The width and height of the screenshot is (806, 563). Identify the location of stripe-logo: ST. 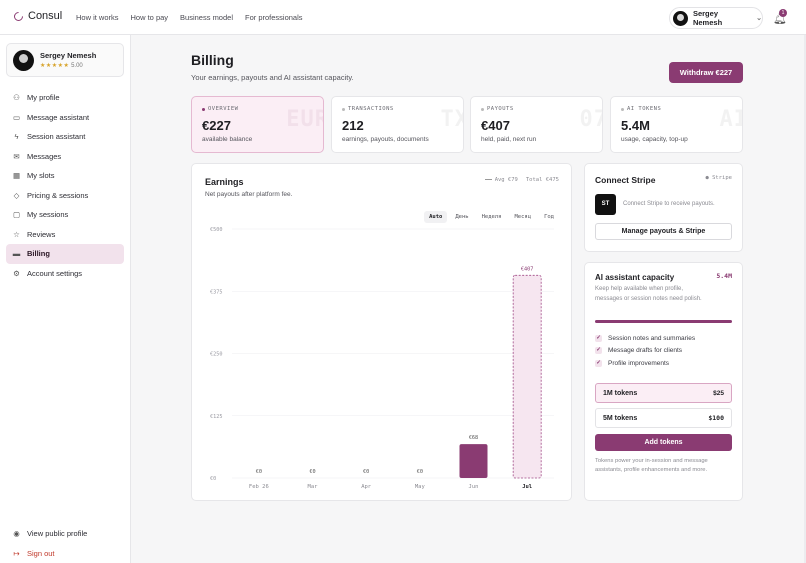
(605, 204).